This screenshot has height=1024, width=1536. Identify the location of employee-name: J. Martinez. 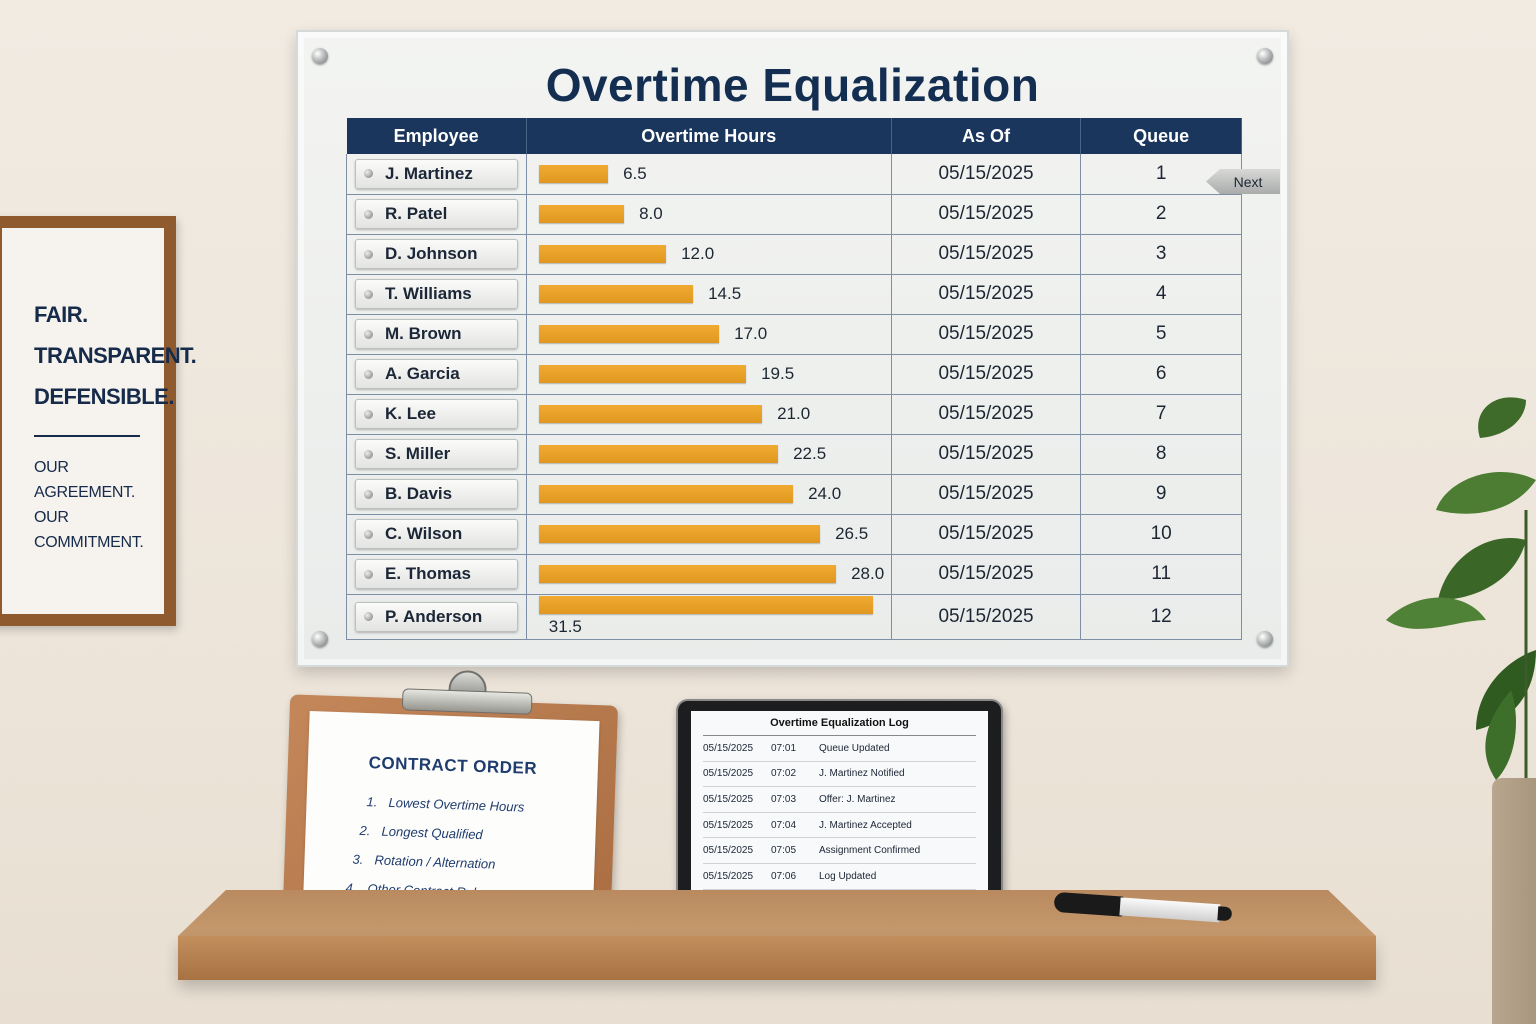
(429, 173).